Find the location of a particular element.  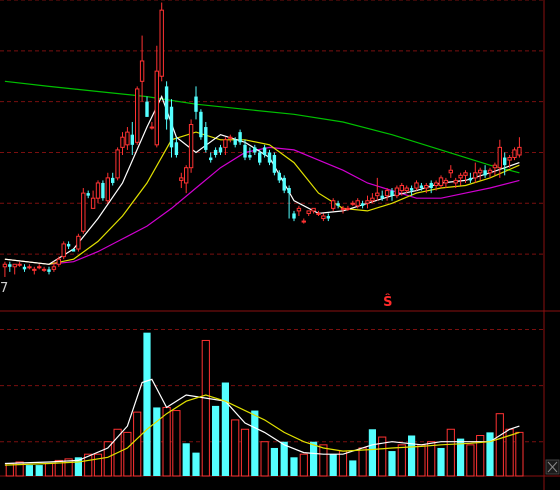

edge-price-label: 7 is located at coordinates (4, 288).